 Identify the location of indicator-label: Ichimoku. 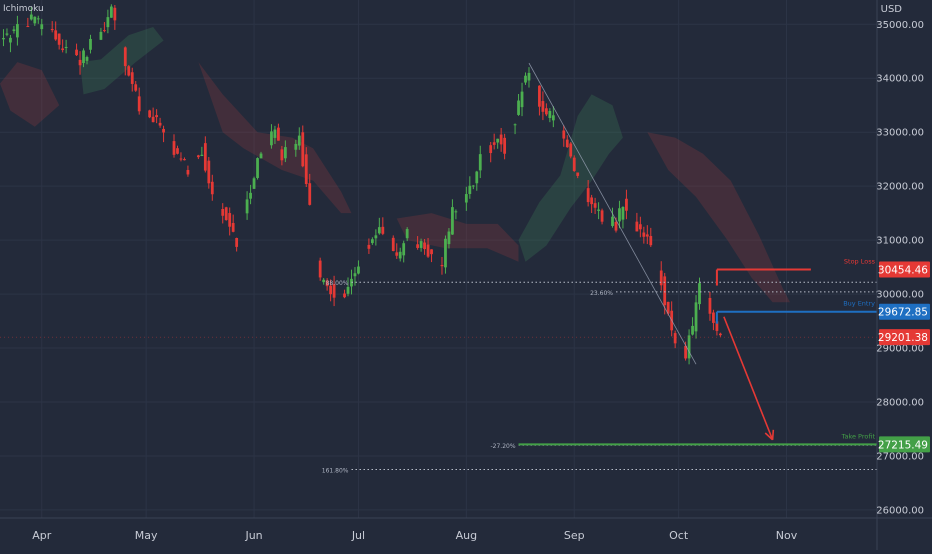
(23, 9).